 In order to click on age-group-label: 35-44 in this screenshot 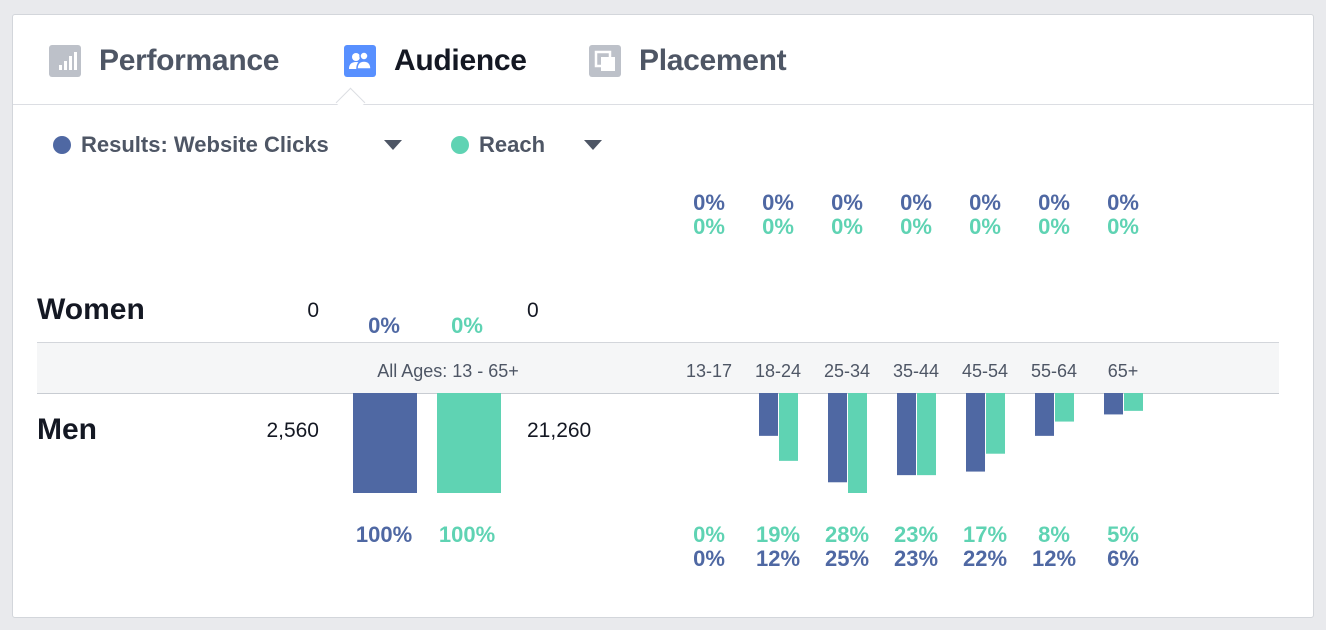, I will do `click(916, 371)`.